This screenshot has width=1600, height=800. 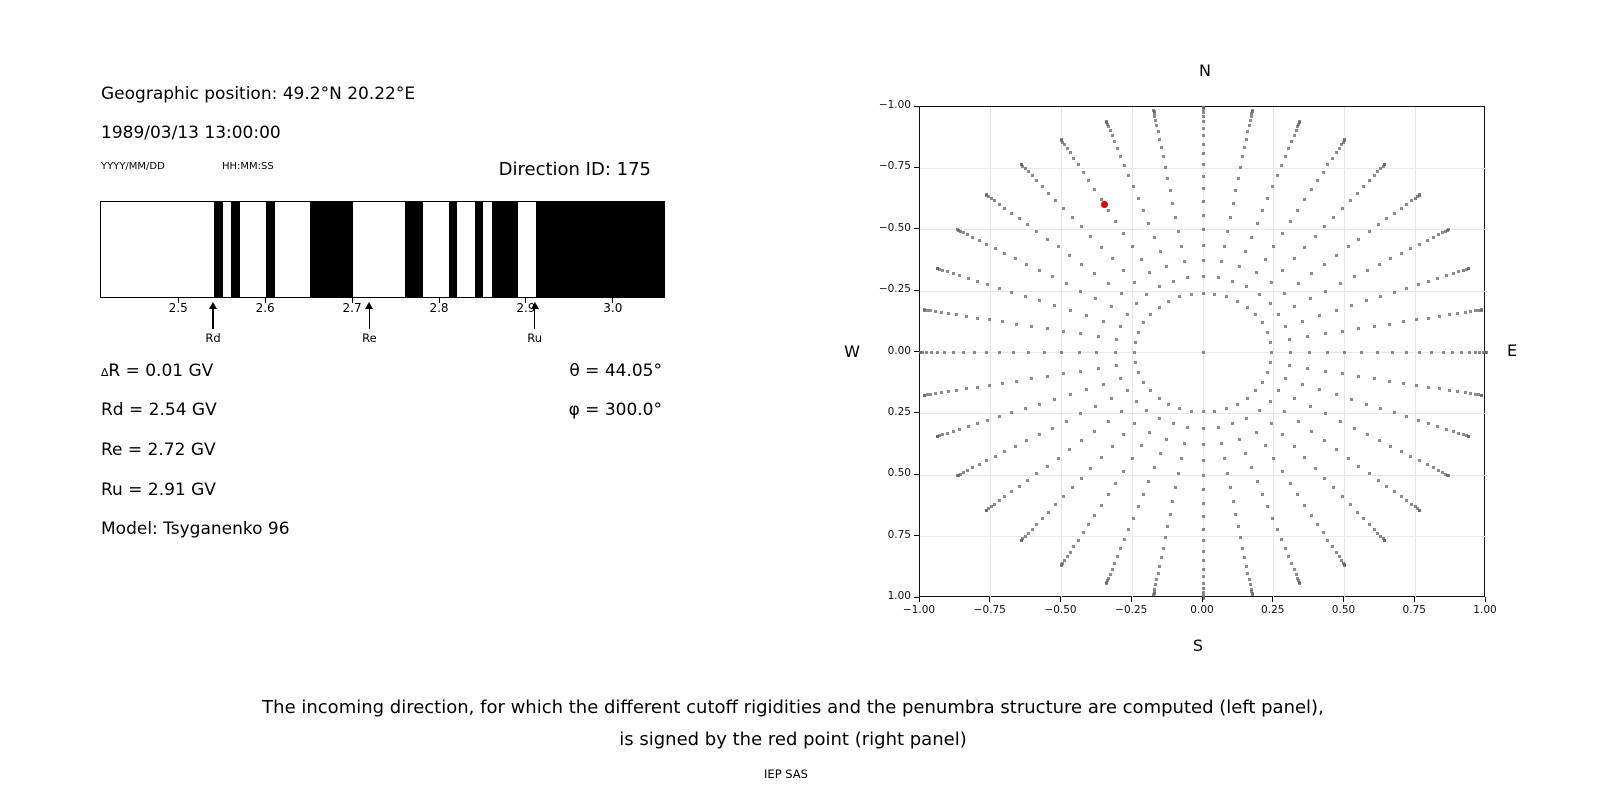 I want to click on y-axis-tick-label: 1.00, so click(x=899, y=596).